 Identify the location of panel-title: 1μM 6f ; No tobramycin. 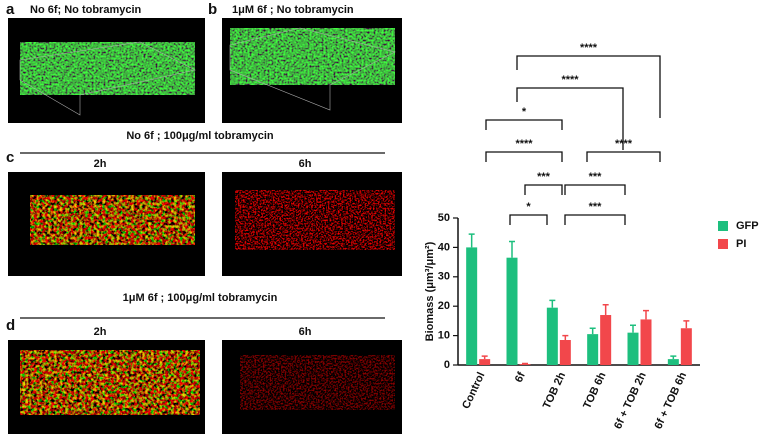
(293, 10).